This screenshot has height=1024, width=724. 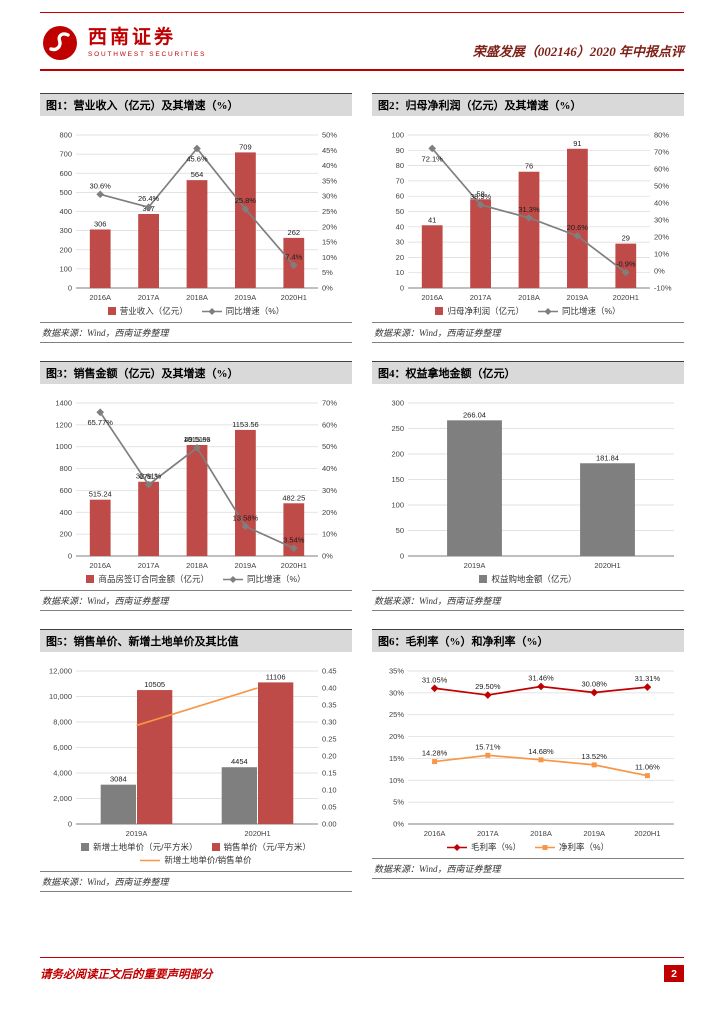 What do you see at coordinates (63, 446) in the screenshot?
I see `left-axis-tick: 1000` at bounding box center [63, 446].